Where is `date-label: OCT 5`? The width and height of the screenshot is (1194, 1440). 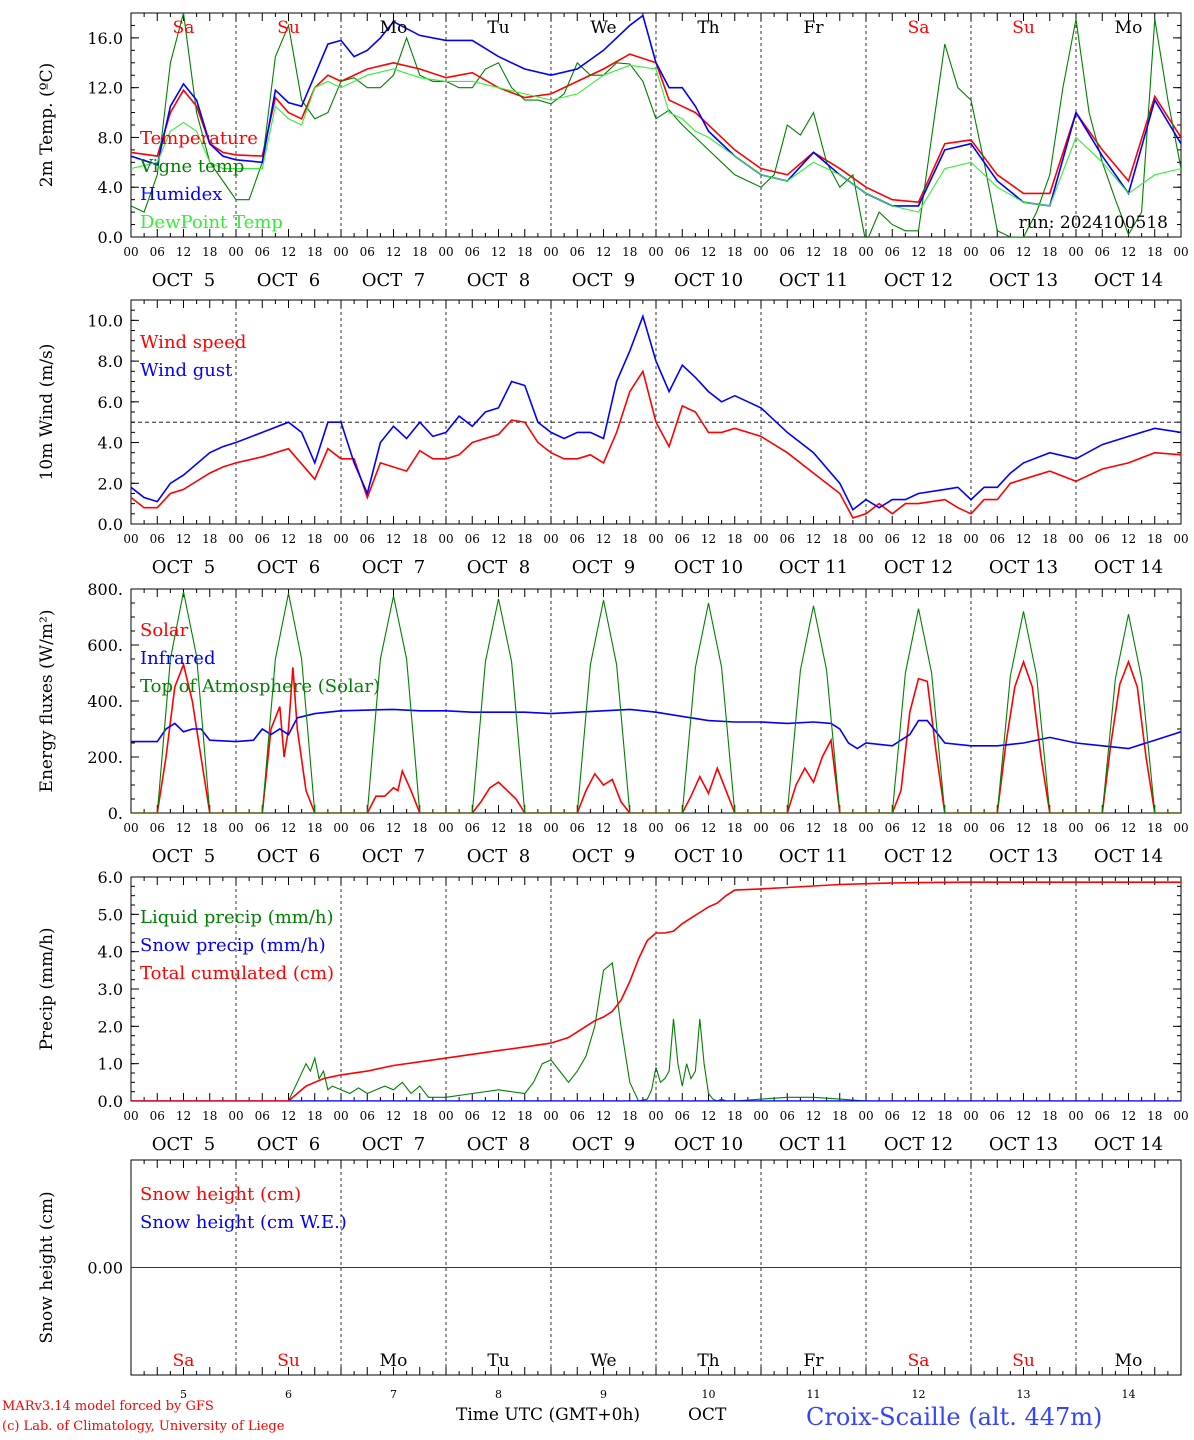 date-label: OCT 5 is located at coordinates (183, 567).